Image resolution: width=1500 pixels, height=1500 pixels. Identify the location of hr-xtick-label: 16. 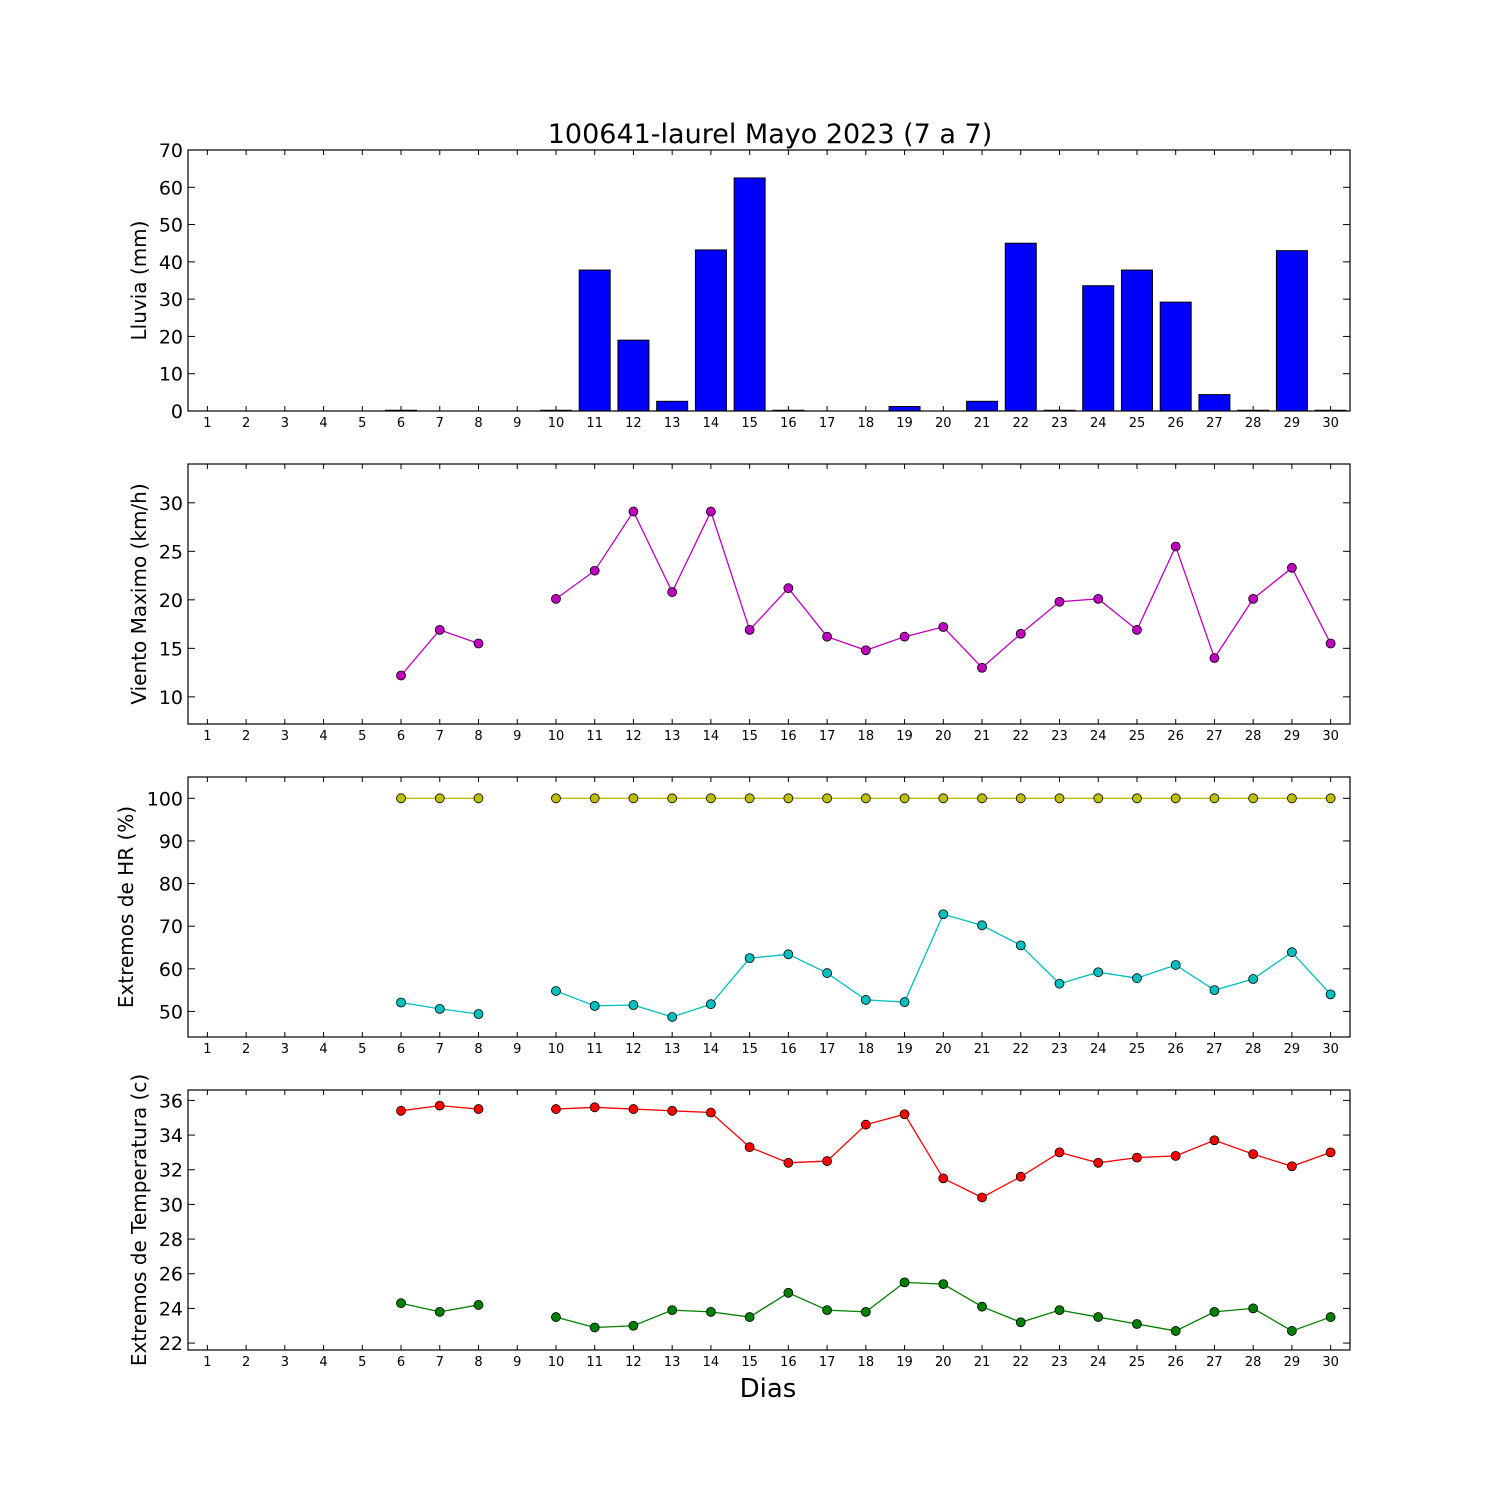
(788, 1049).